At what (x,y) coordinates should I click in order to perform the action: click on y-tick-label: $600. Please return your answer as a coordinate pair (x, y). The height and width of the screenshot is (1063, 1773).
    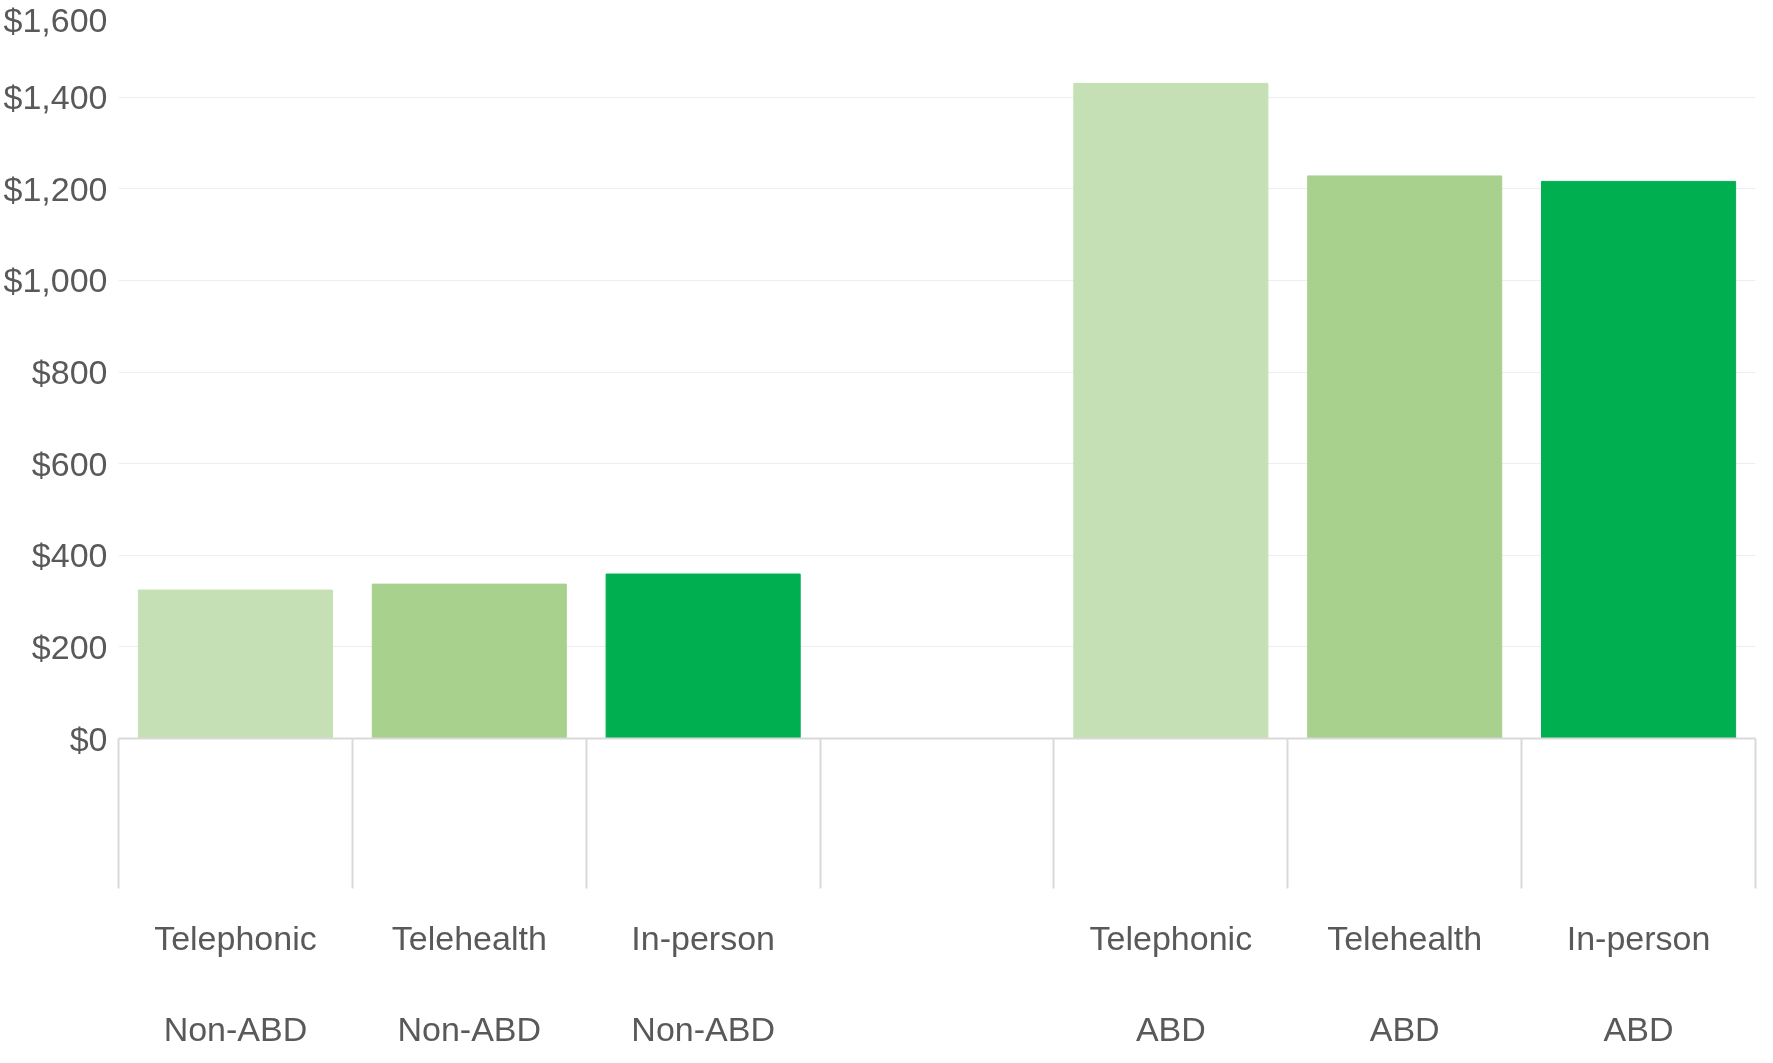
    Looking at the image, I should click on (69, 463).